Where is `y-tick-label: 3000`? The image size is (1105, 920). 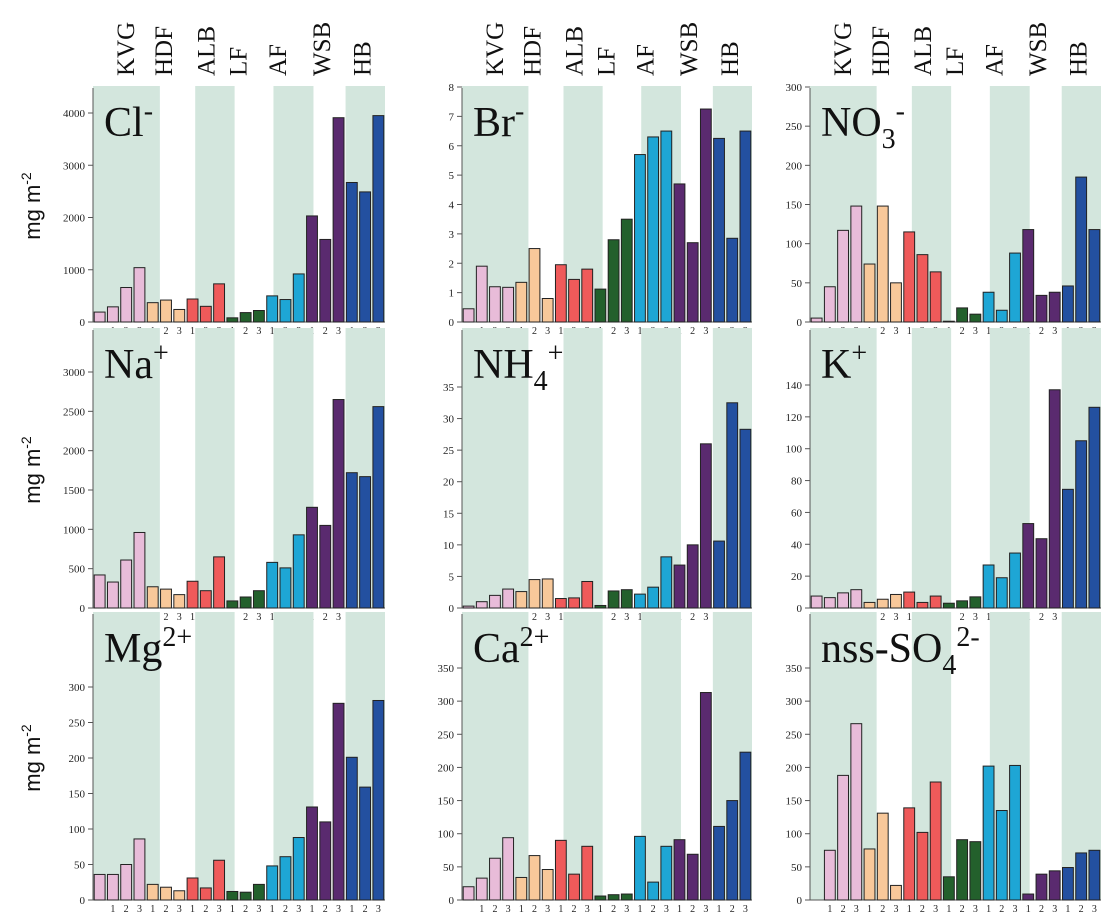
y-tick-label: 3000 is located at coordinates (74, 373).